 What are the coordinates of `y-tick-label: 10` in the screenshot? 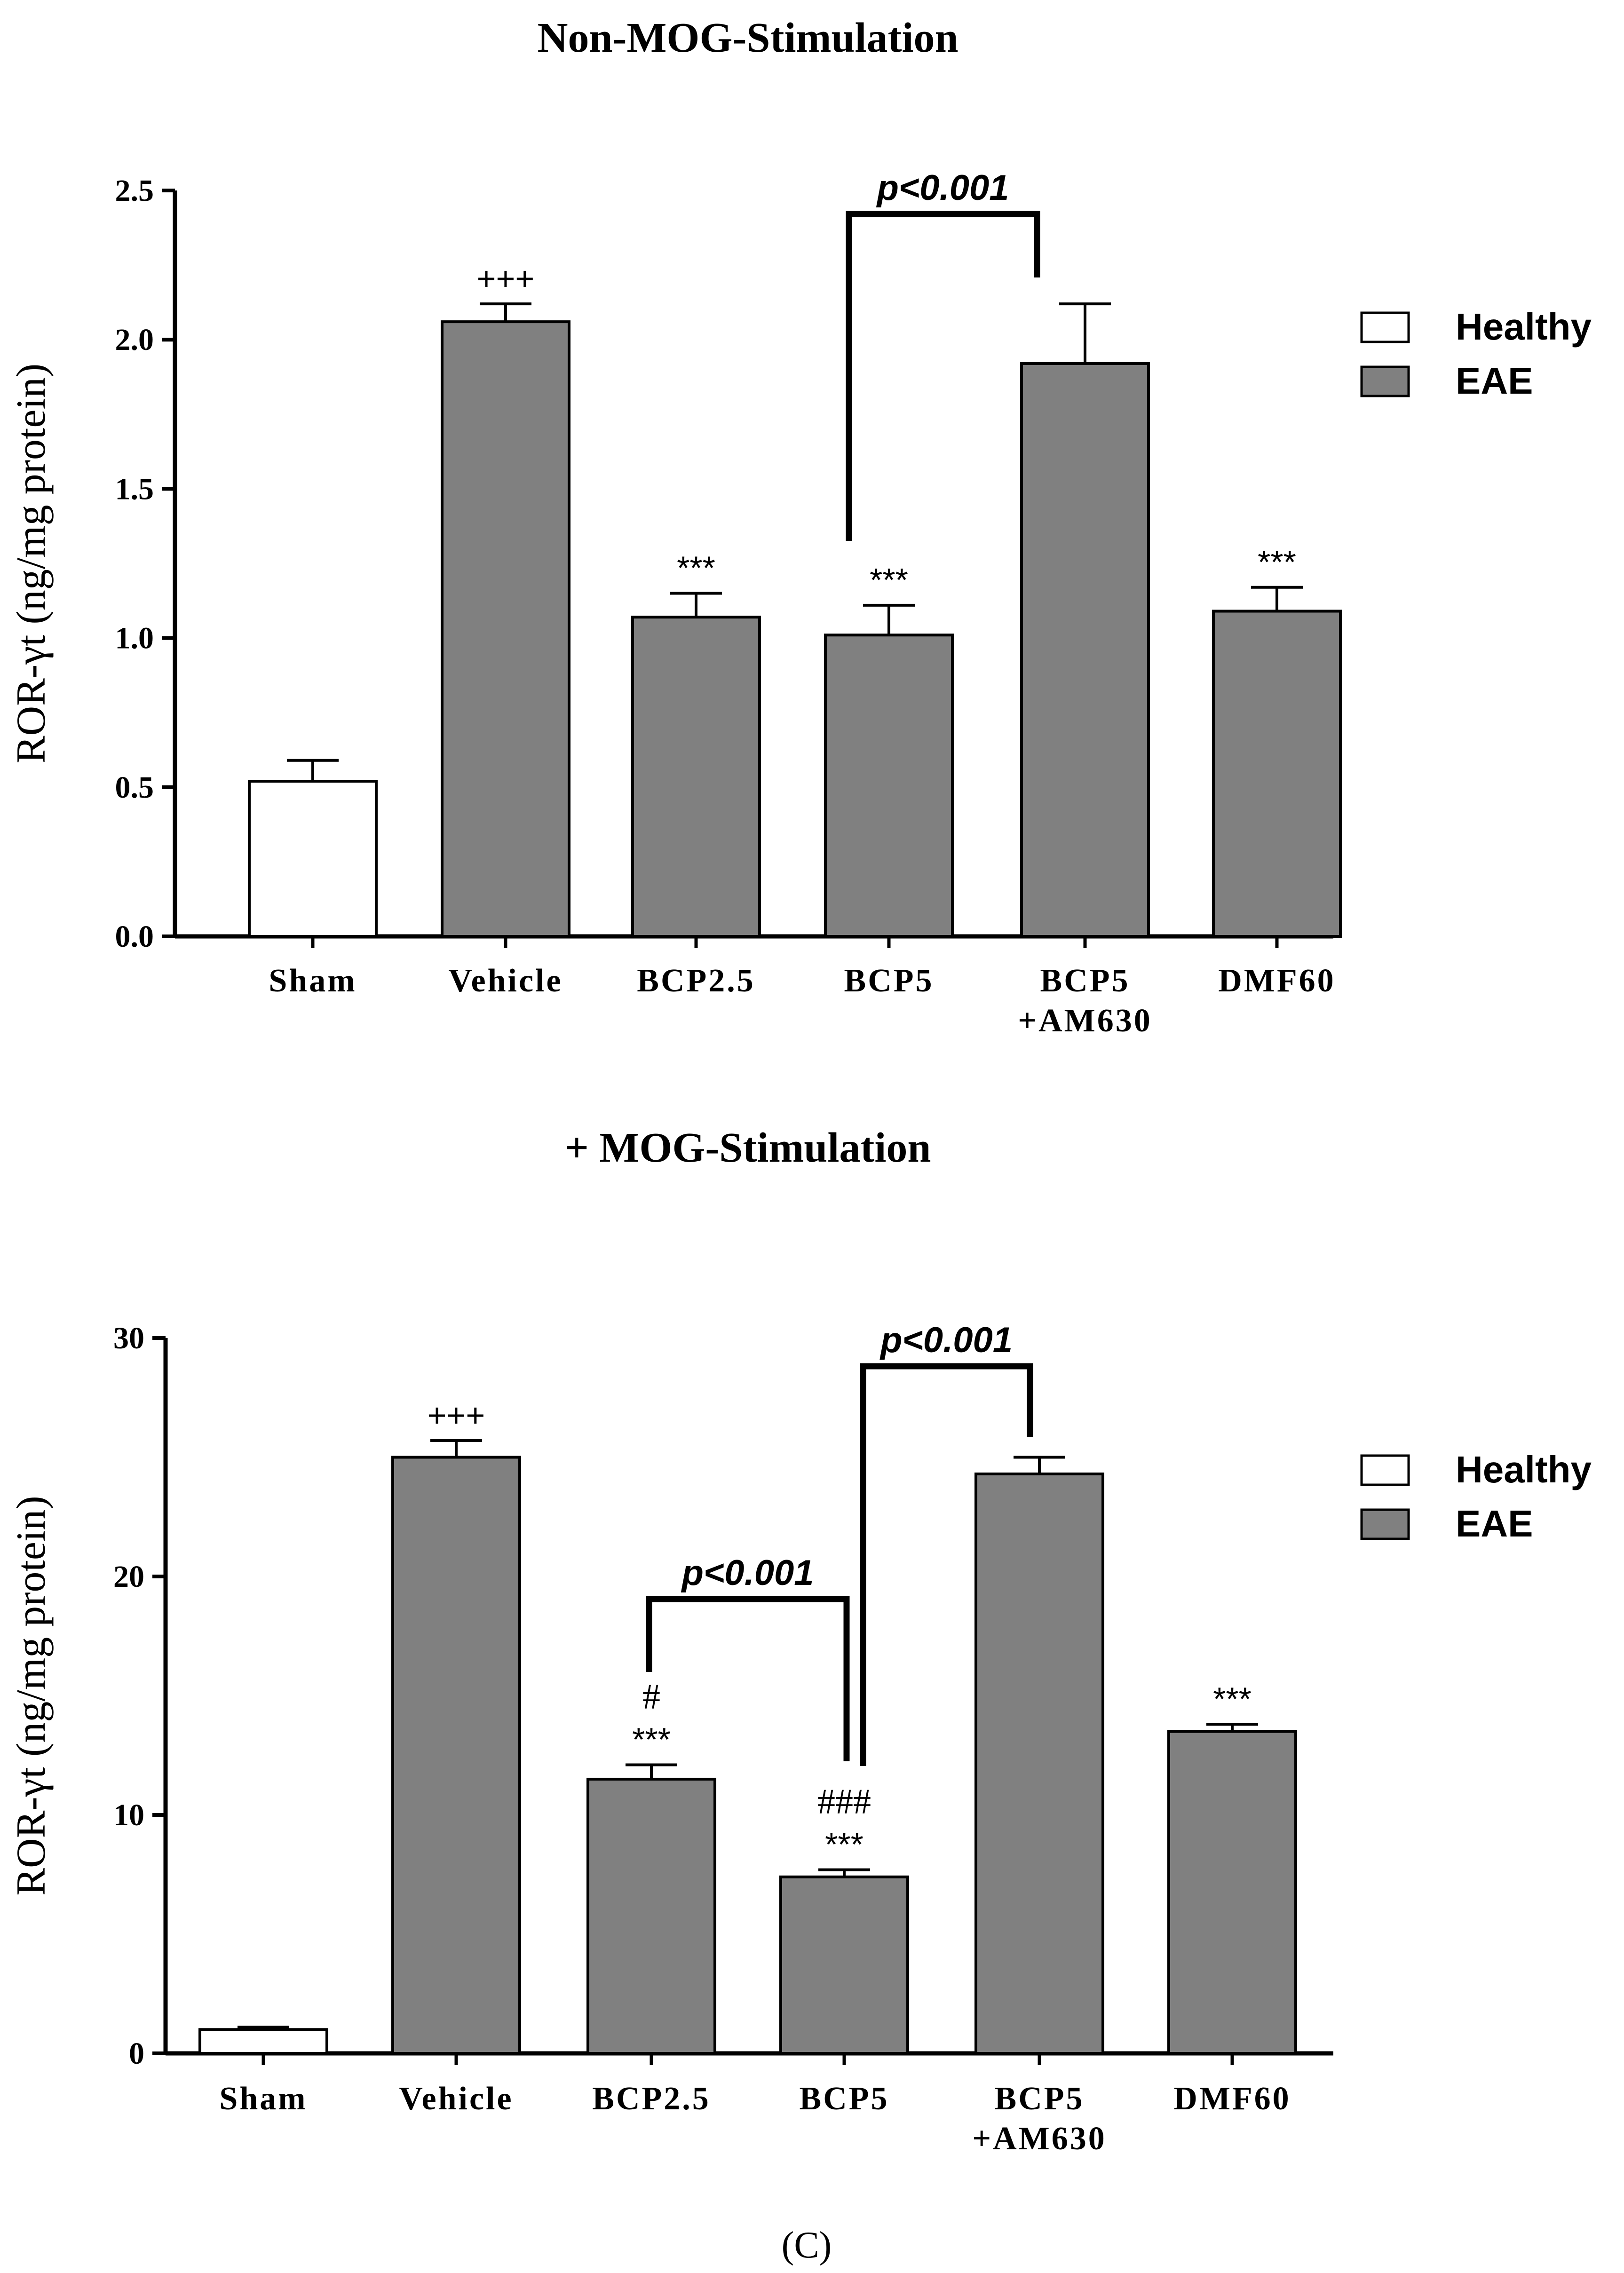 It's located at (128, 1815).